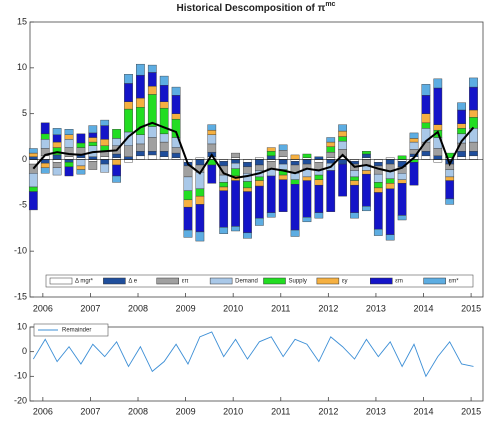  I want to click on x-tick-label: 2009, so click(186, 411).